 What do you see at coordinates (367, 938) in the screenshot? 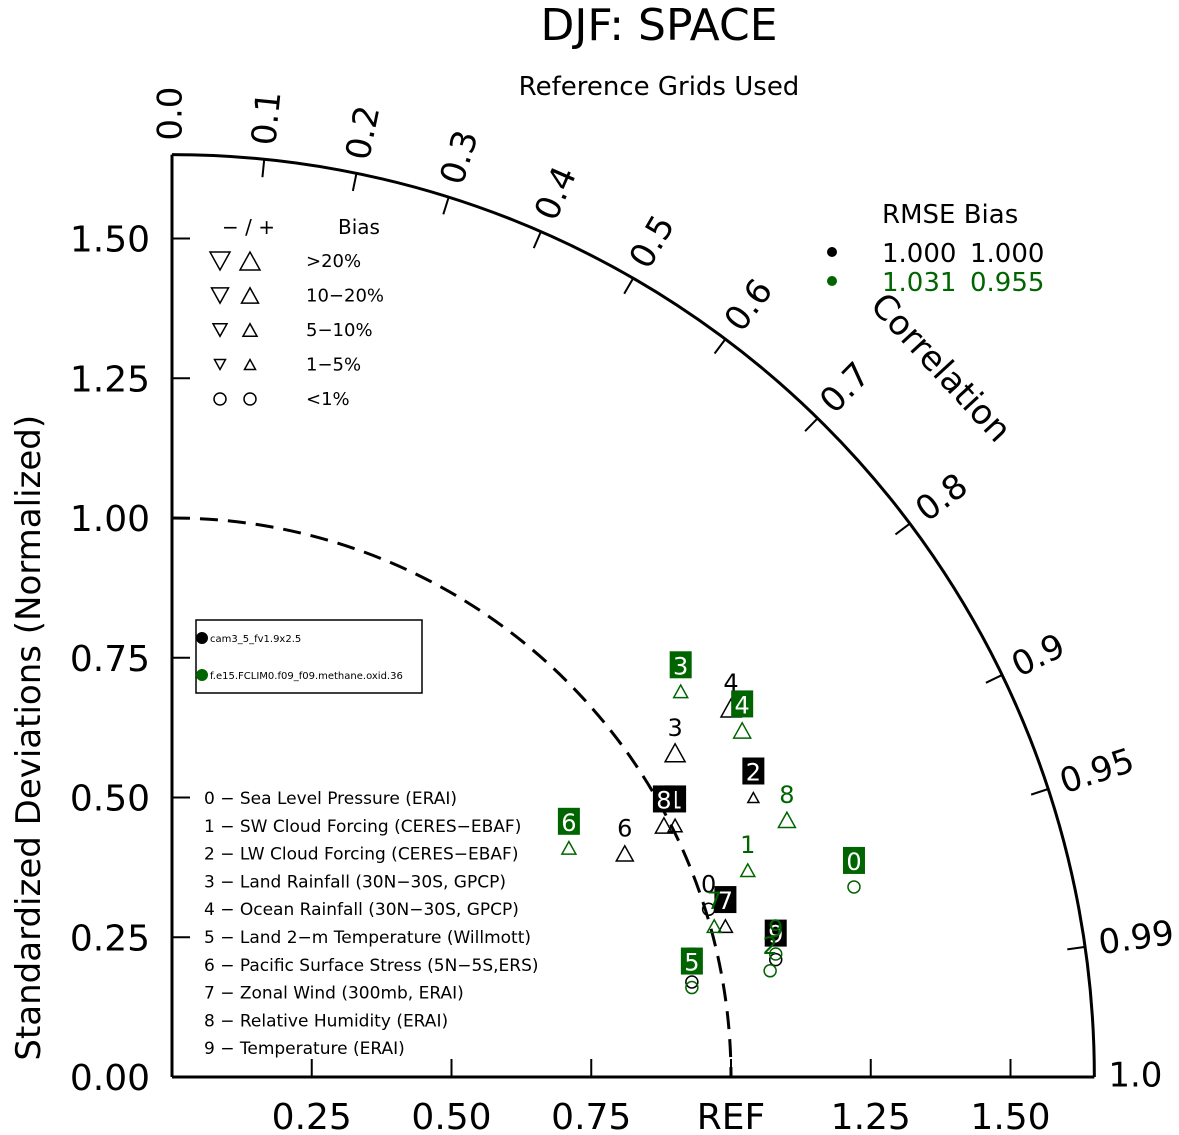
I see `variable-legend-item: 5 − Land 2−m Temperature (Willmott)` at bounding box center [367, 938].